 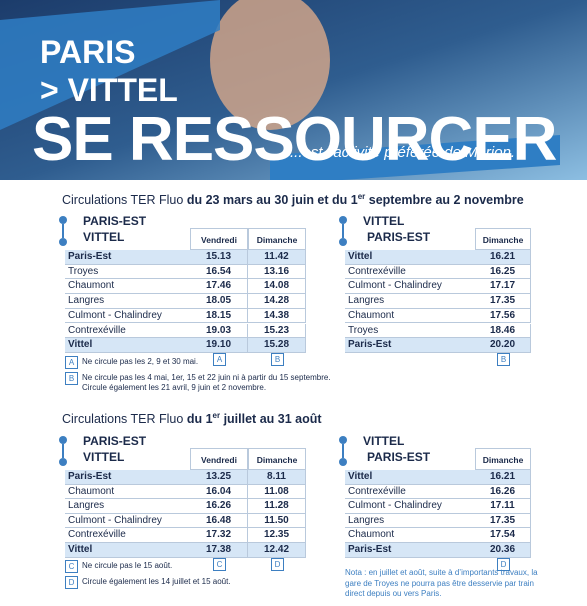 What do you see at coordinates (503, 550) in the screenshot?
I see `time: 20.36` at bounding box center [503, 550].